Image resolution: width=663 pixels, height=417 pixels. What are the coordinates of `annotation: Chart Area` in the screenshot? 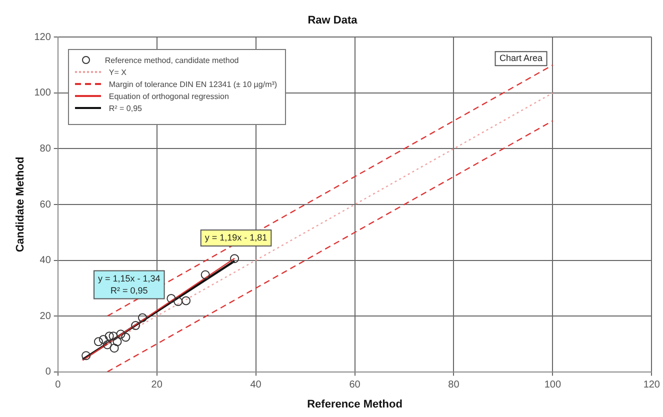 It's located at (521, 58).